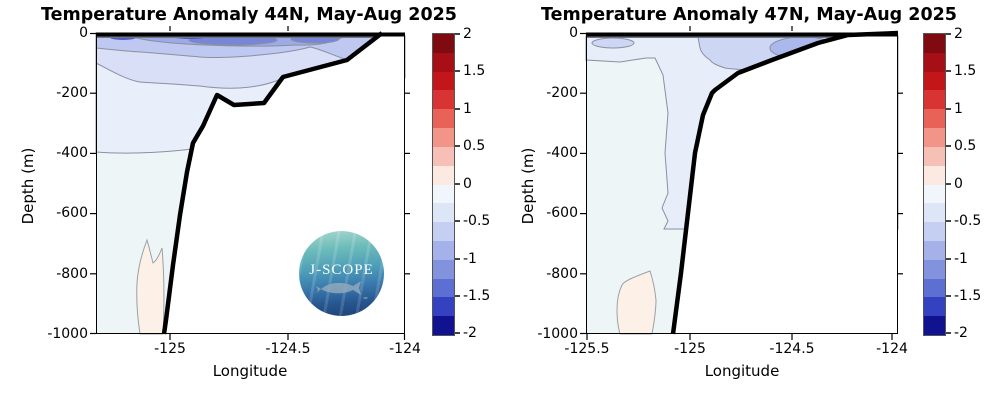 The image size is (1000, 403). What do you see at coordinates (742, 371) in the screenshot?
I see `panel-47n-xlabel: Longitude` at bounding box center [742, 371].